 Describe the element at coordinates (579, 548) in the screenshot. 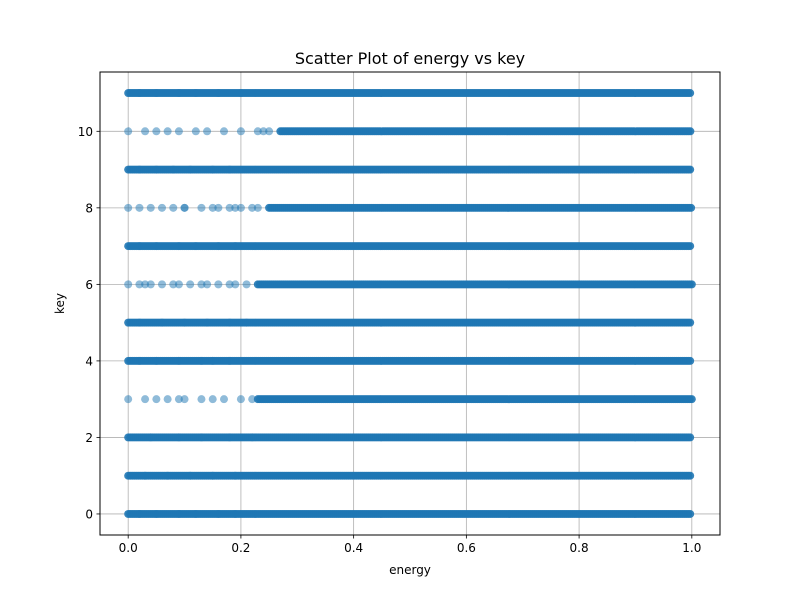

I see `x-tick-label: 0.8` at that location.